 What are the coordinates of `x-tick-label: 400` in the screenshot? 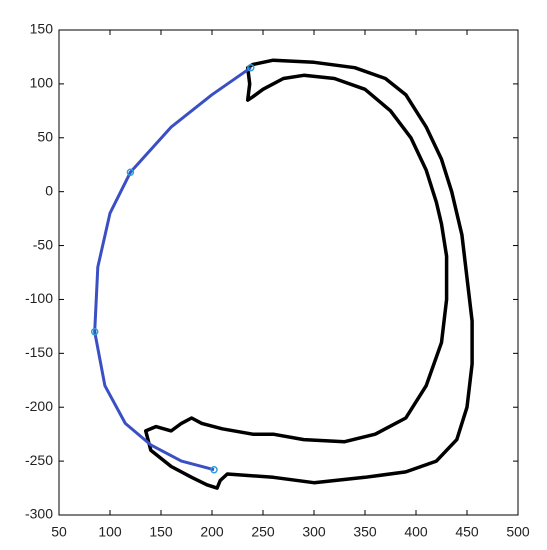 It's located at (416, 532).